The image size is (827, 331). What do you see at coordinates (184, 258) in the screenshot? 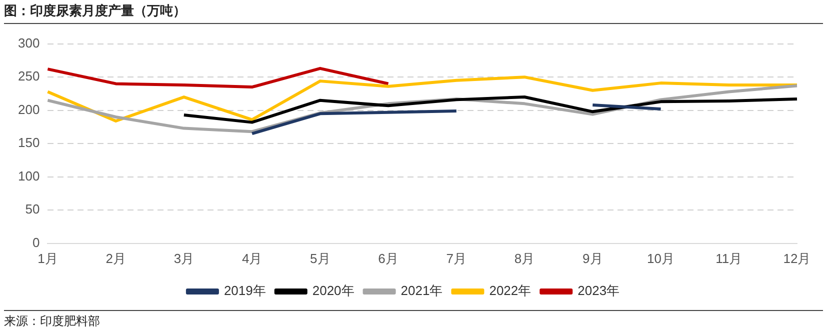
I see `x-tick-label: 3月` at bounding box center [184, 258].